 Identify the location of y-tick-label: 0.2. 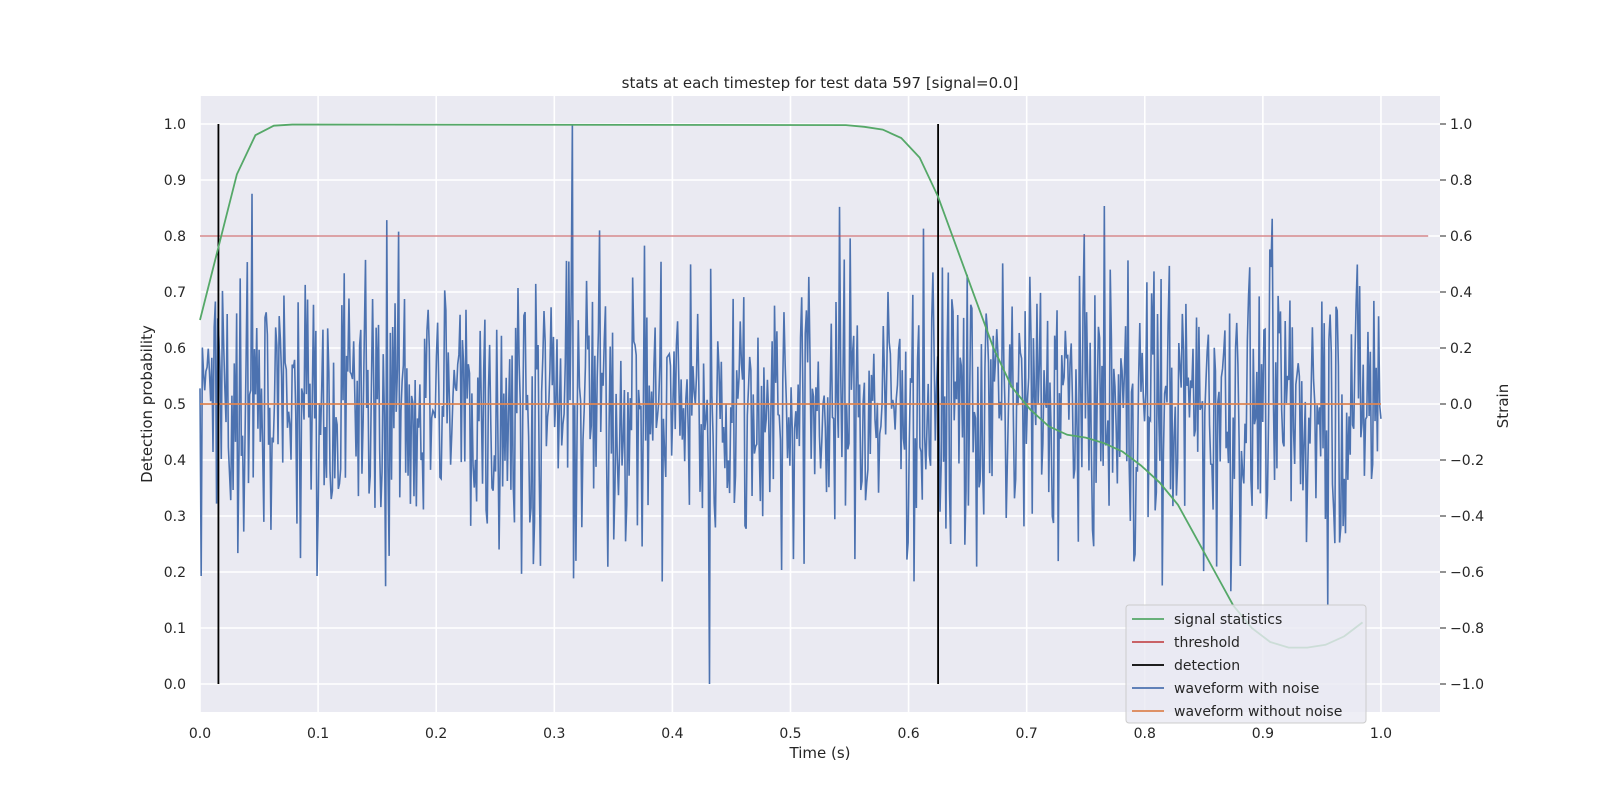
(175, 573).